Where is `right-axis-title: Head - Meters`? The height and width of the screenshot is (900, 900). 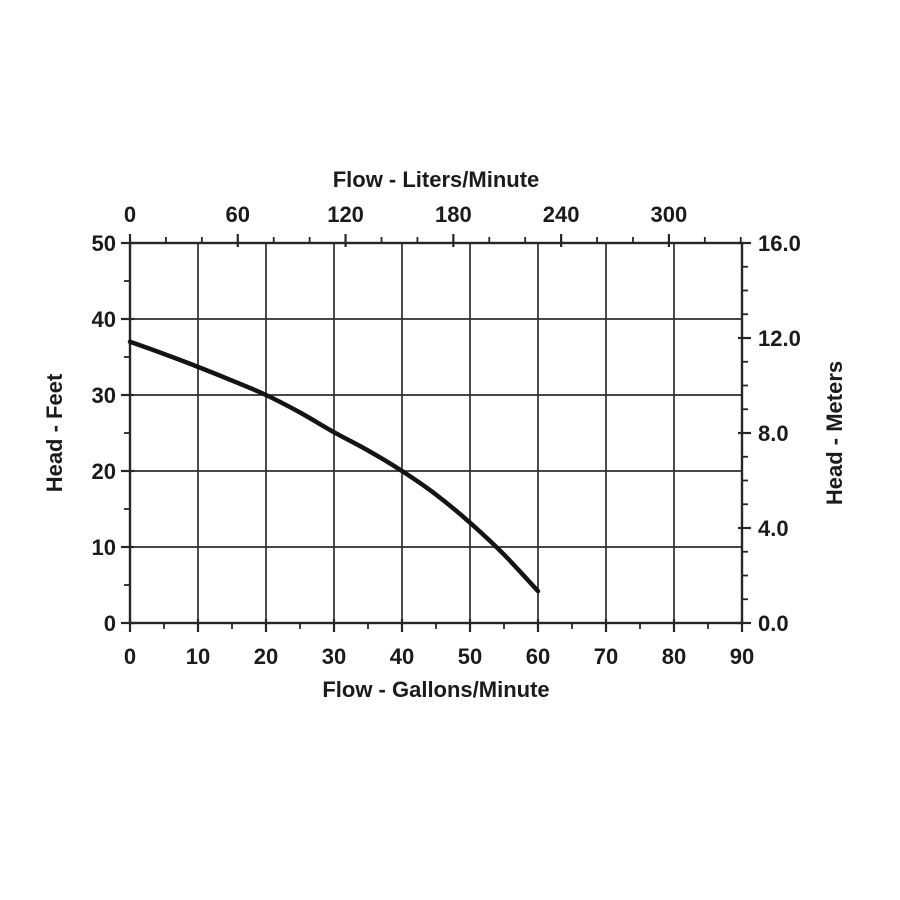
right-axis-title: Head - Meters is located at coordinates (834, 433).